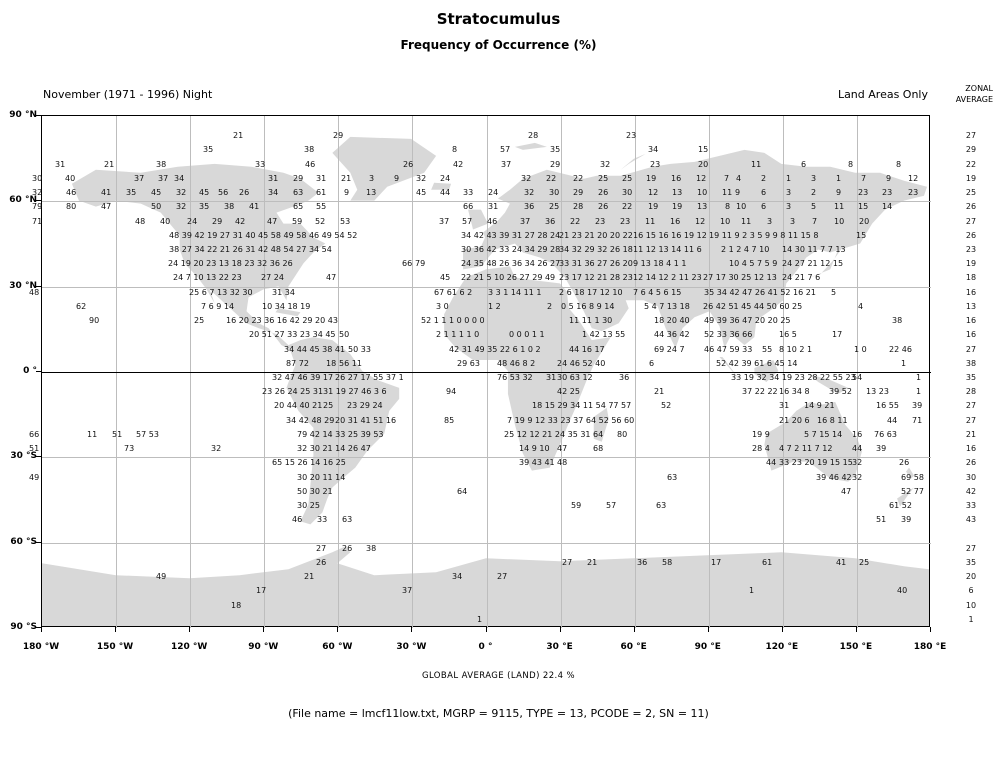 Image resolution: width=997 pixels, height=760 pixels. Describe the element at coordinates (38, 115) in the screenshot. I see `latitude-tick` at that location.